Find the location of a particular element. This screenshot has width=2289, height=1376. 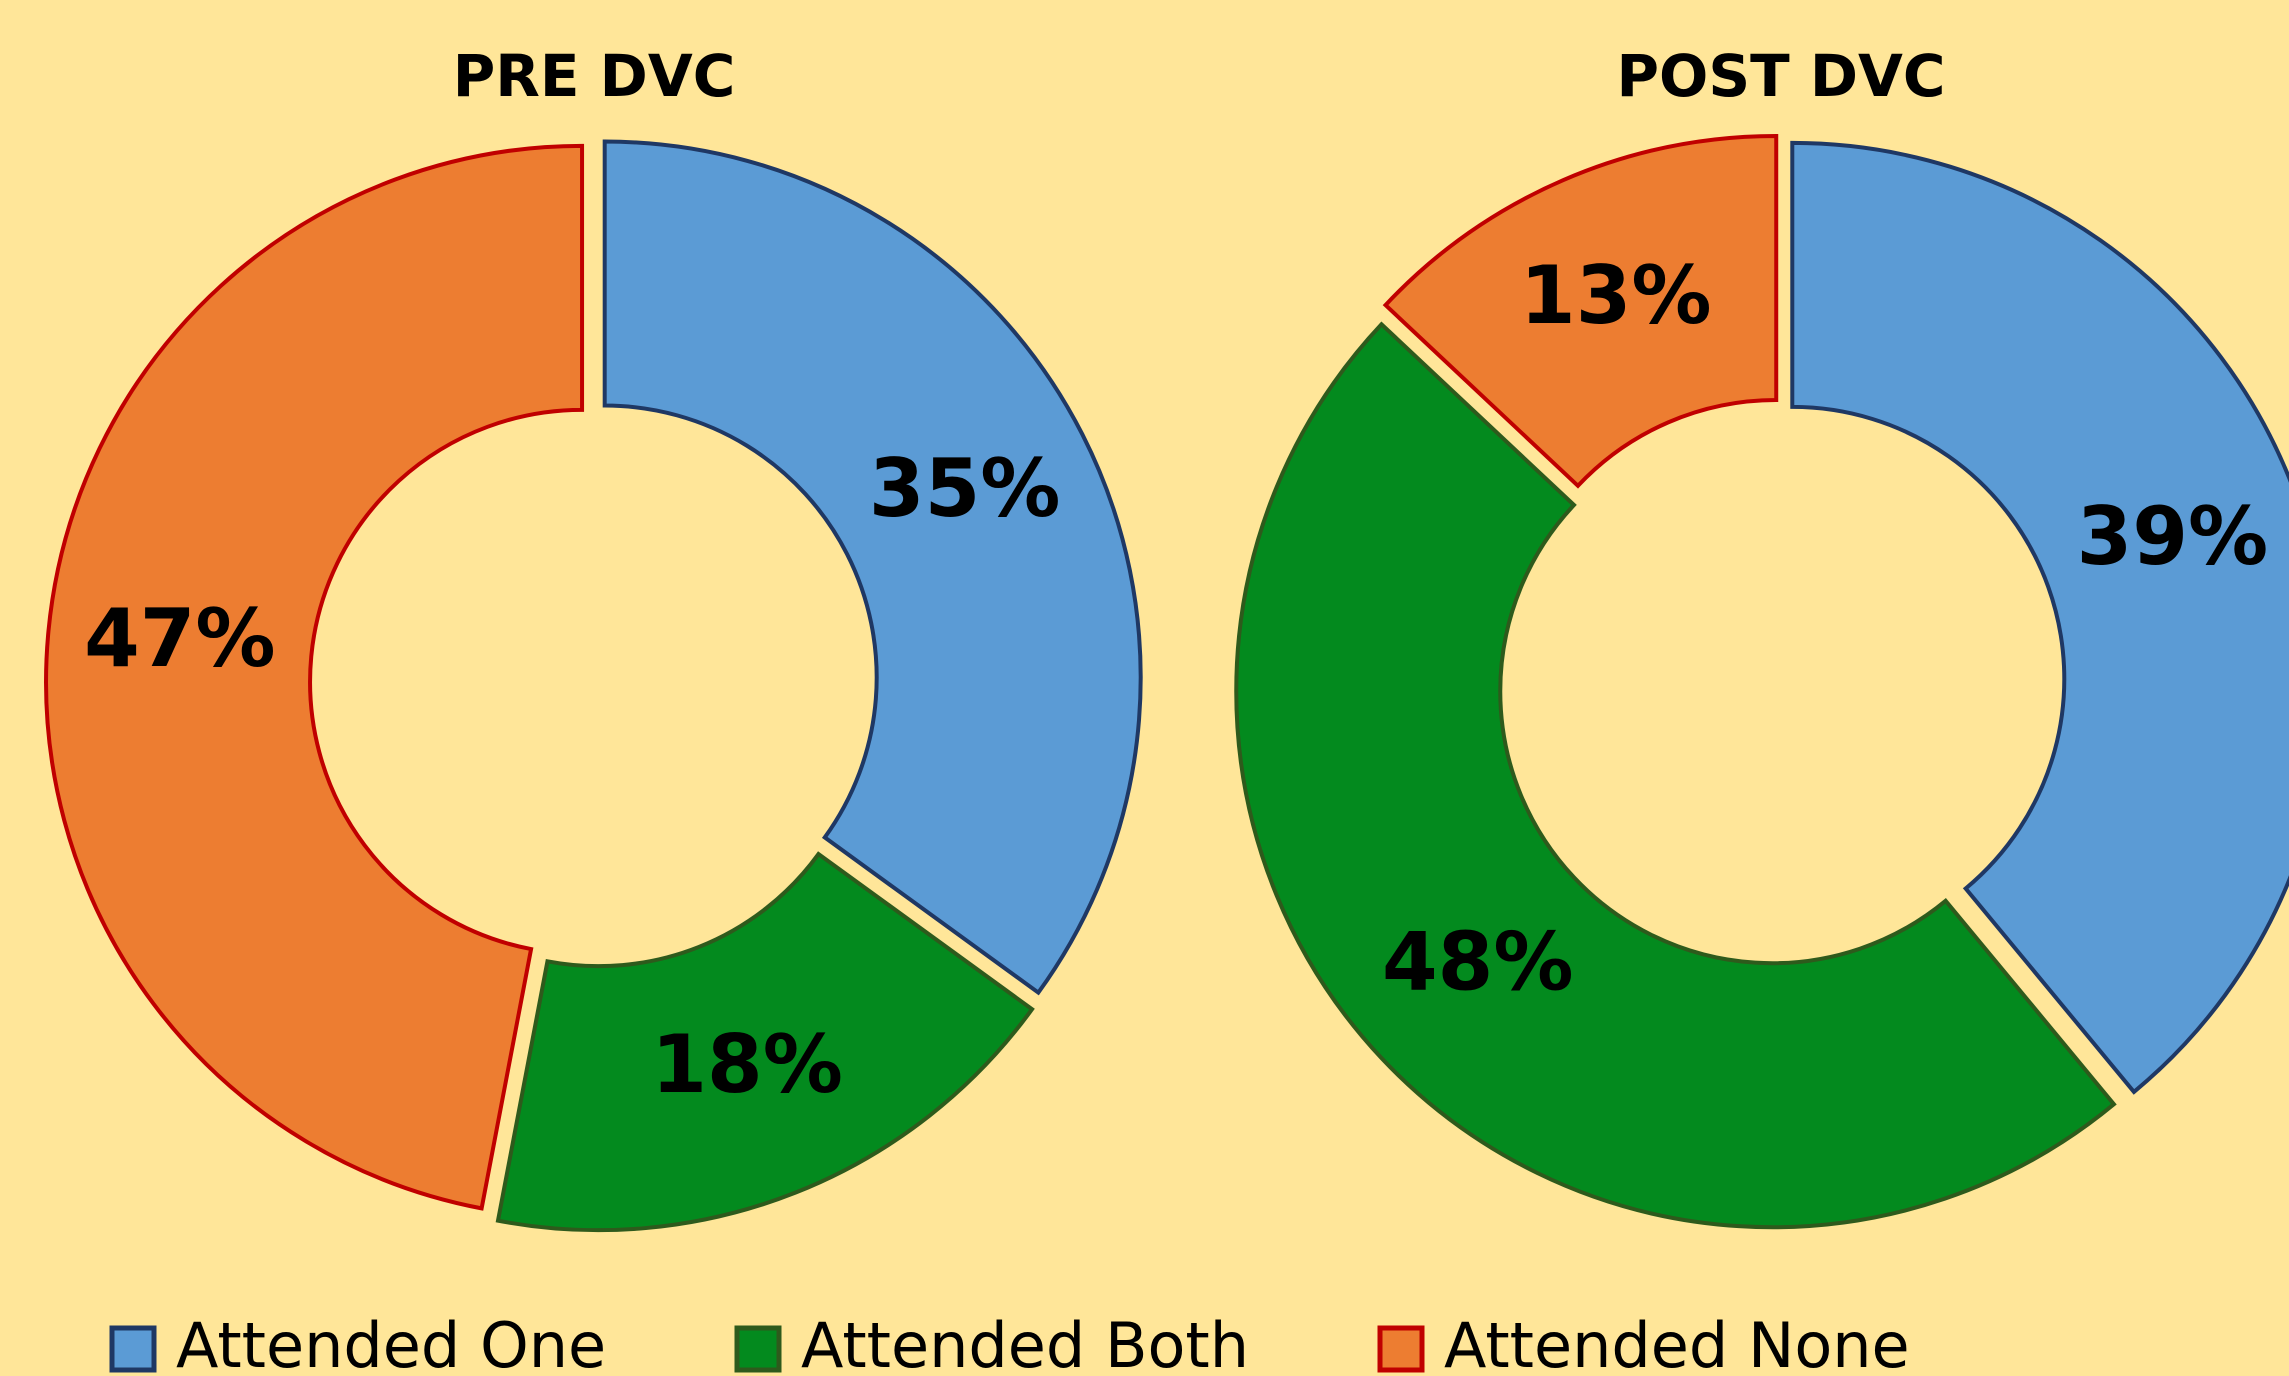

data-label: 18% is located at coordinates (746, 1064).